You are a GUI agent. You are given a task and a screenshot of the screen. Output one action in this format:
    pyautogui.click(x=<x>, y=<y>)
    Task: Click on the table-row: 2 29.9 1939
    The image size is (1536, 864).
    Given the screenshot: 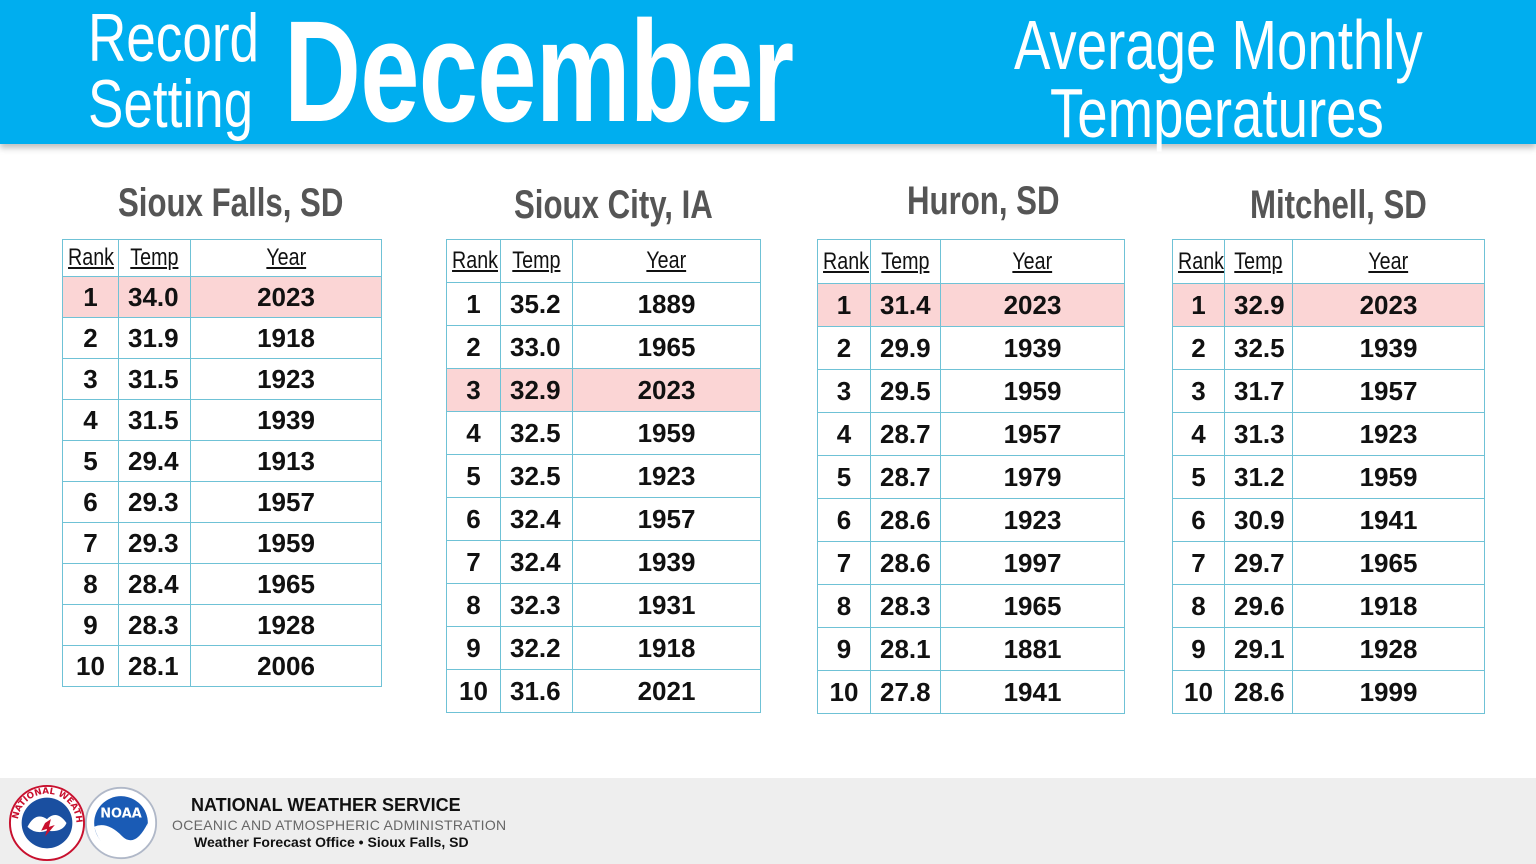 What is the action you would take?
    pyautogui.click(x=971, y=348)
    